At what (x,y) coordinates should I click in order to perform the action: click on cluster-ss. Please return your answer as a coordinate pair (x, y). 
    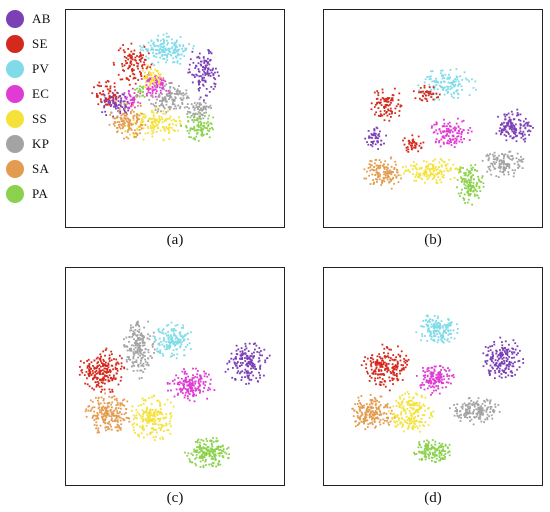
    Looking at the image, I should click on (411, 412).